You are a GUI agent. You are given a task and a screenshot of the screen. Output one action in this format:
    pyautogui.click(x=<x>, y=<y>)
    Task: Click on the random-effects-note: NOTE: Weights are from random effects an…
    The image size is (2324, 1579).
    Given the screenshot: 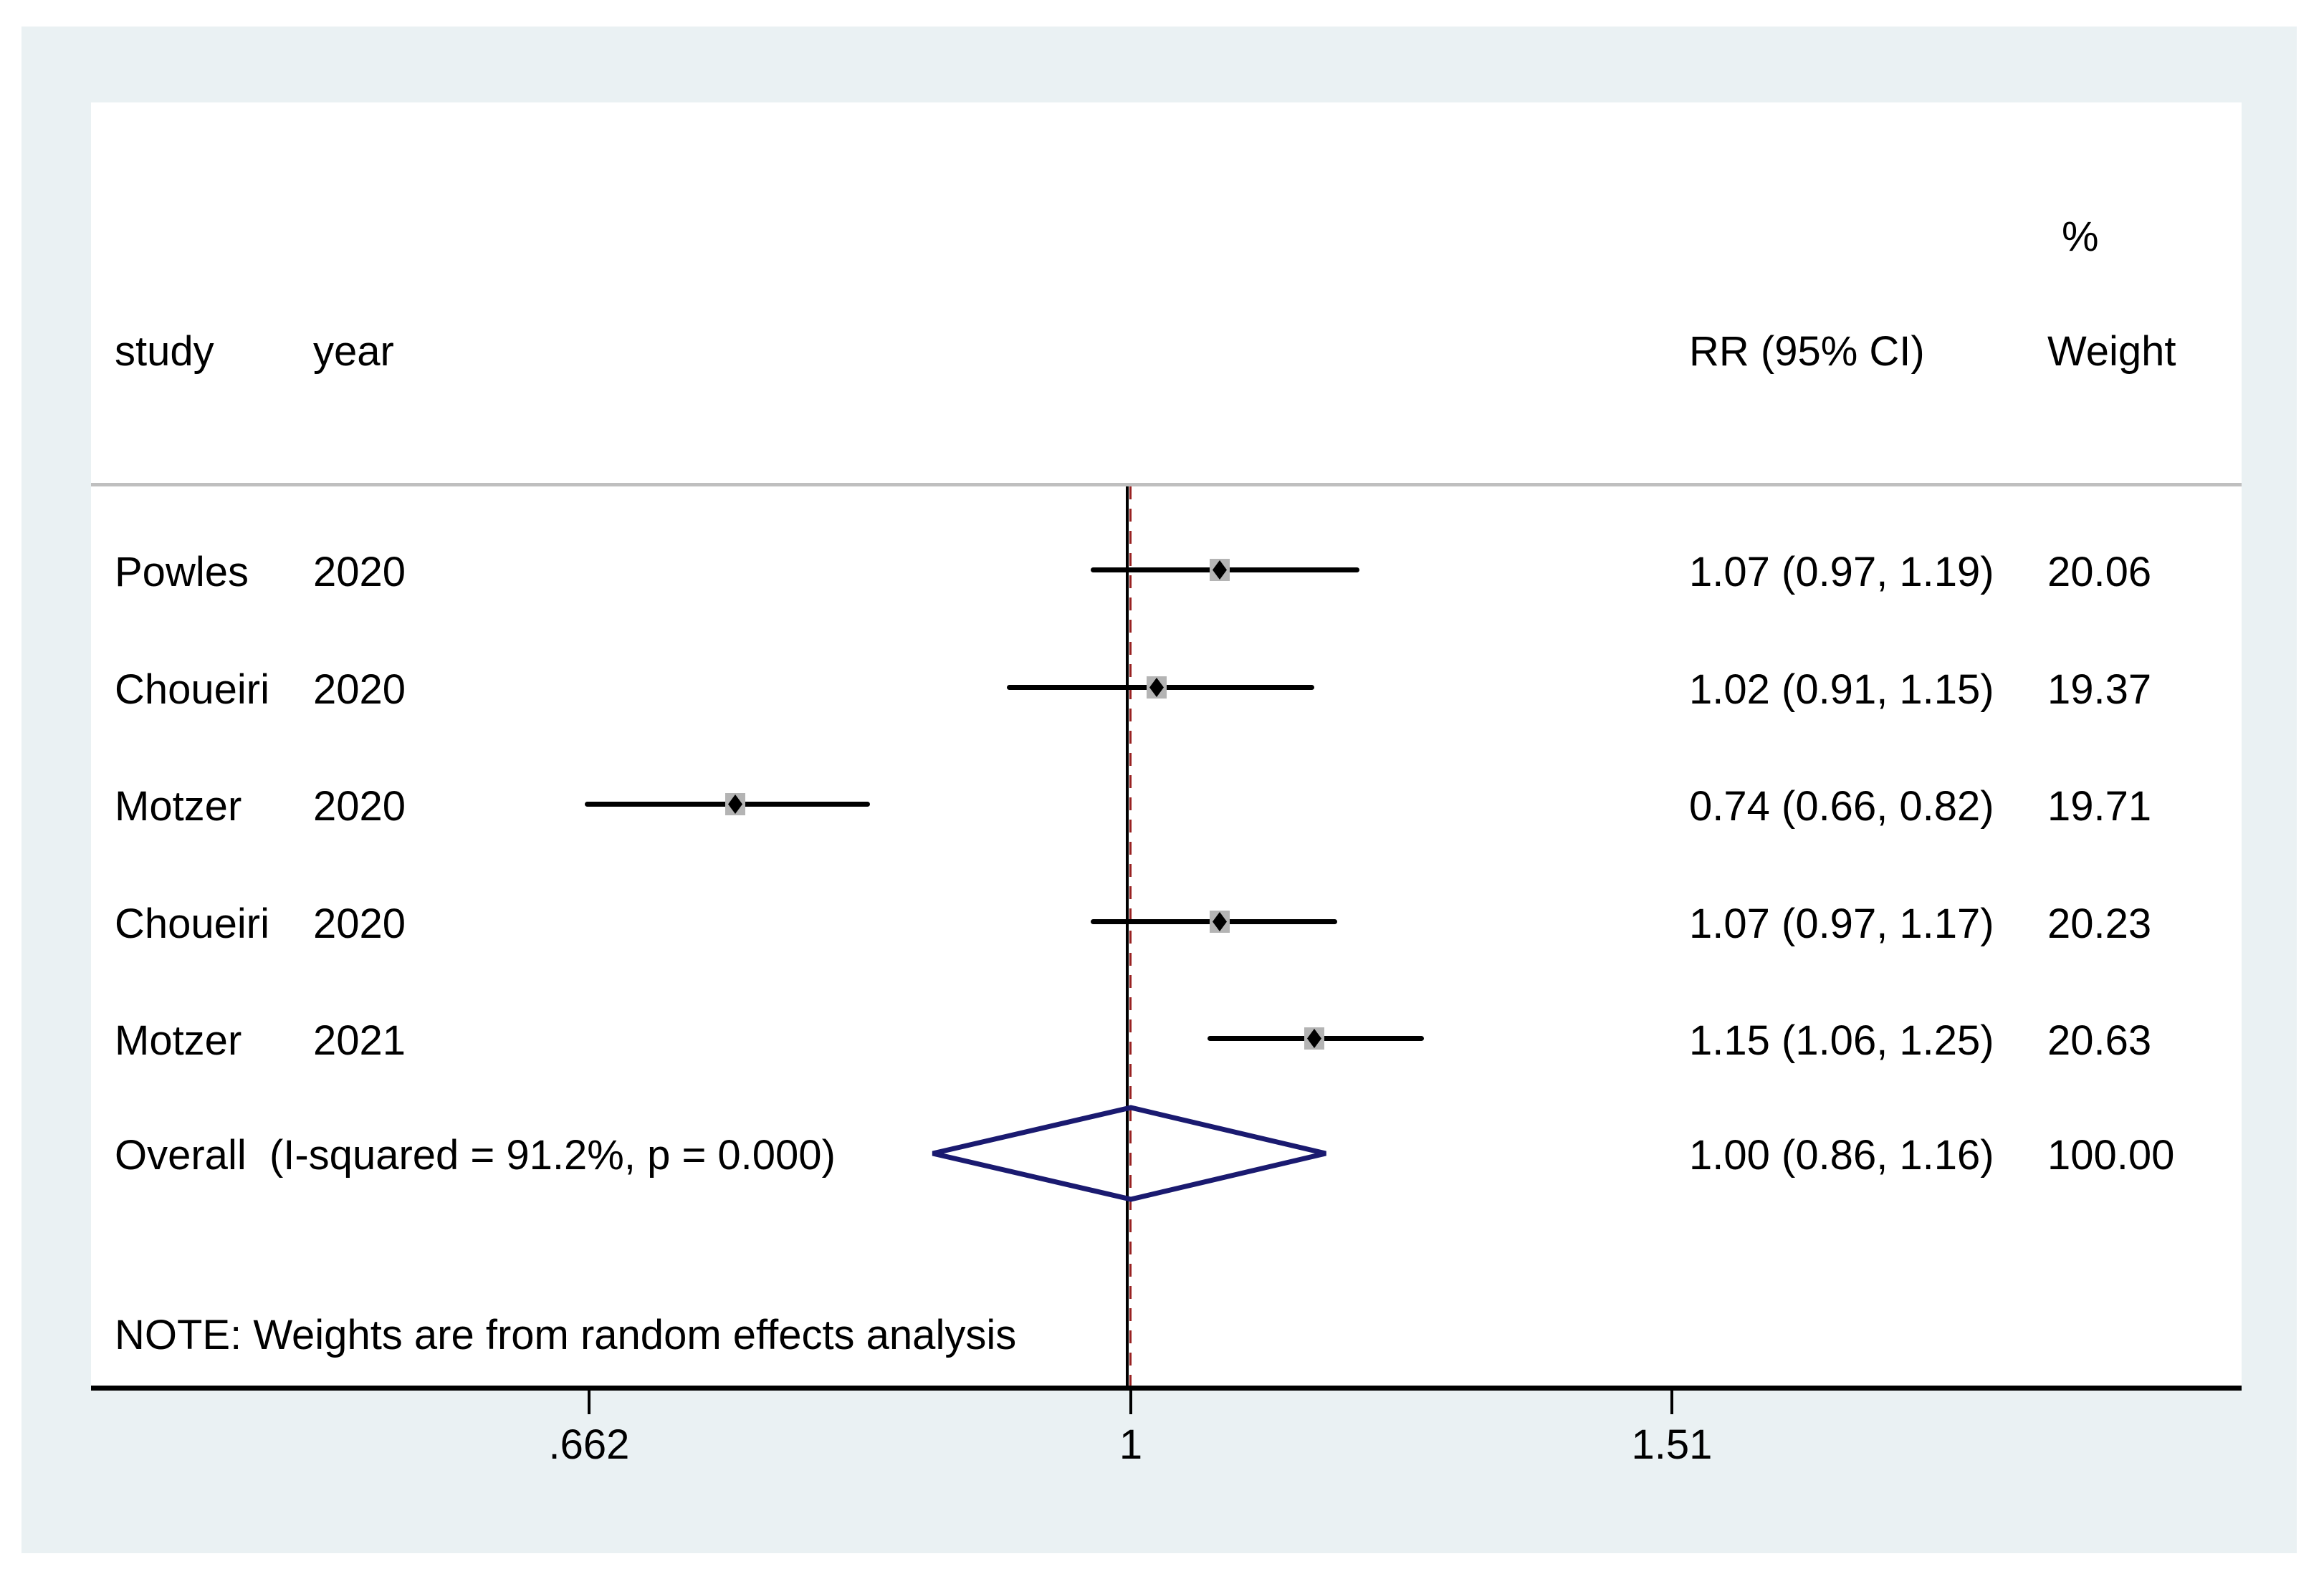 What is the action you would take?
    pyautogui.click(x=566, y=1335)
    